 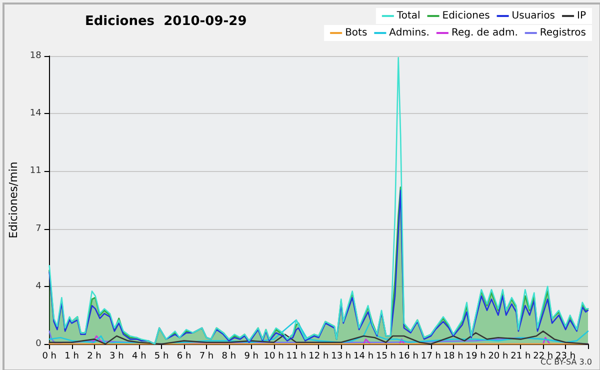 What do you see at coordinates (39, 344) in the screenshot?
I see `y-tick-label: 0` at bounding box center [39, 344].